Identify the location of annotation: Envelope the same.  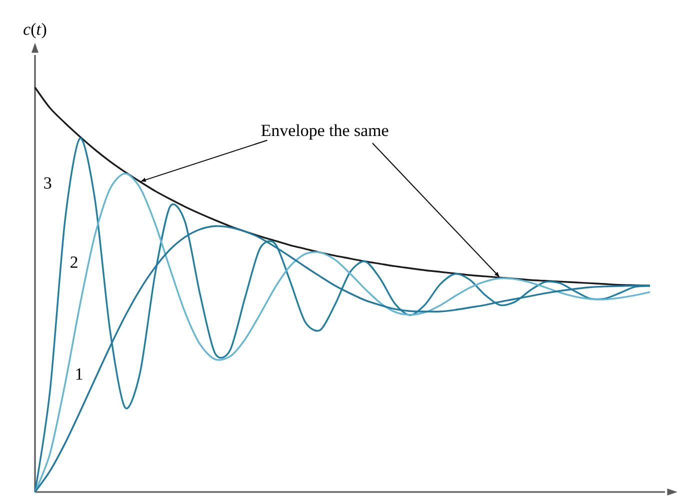
(324, 132).